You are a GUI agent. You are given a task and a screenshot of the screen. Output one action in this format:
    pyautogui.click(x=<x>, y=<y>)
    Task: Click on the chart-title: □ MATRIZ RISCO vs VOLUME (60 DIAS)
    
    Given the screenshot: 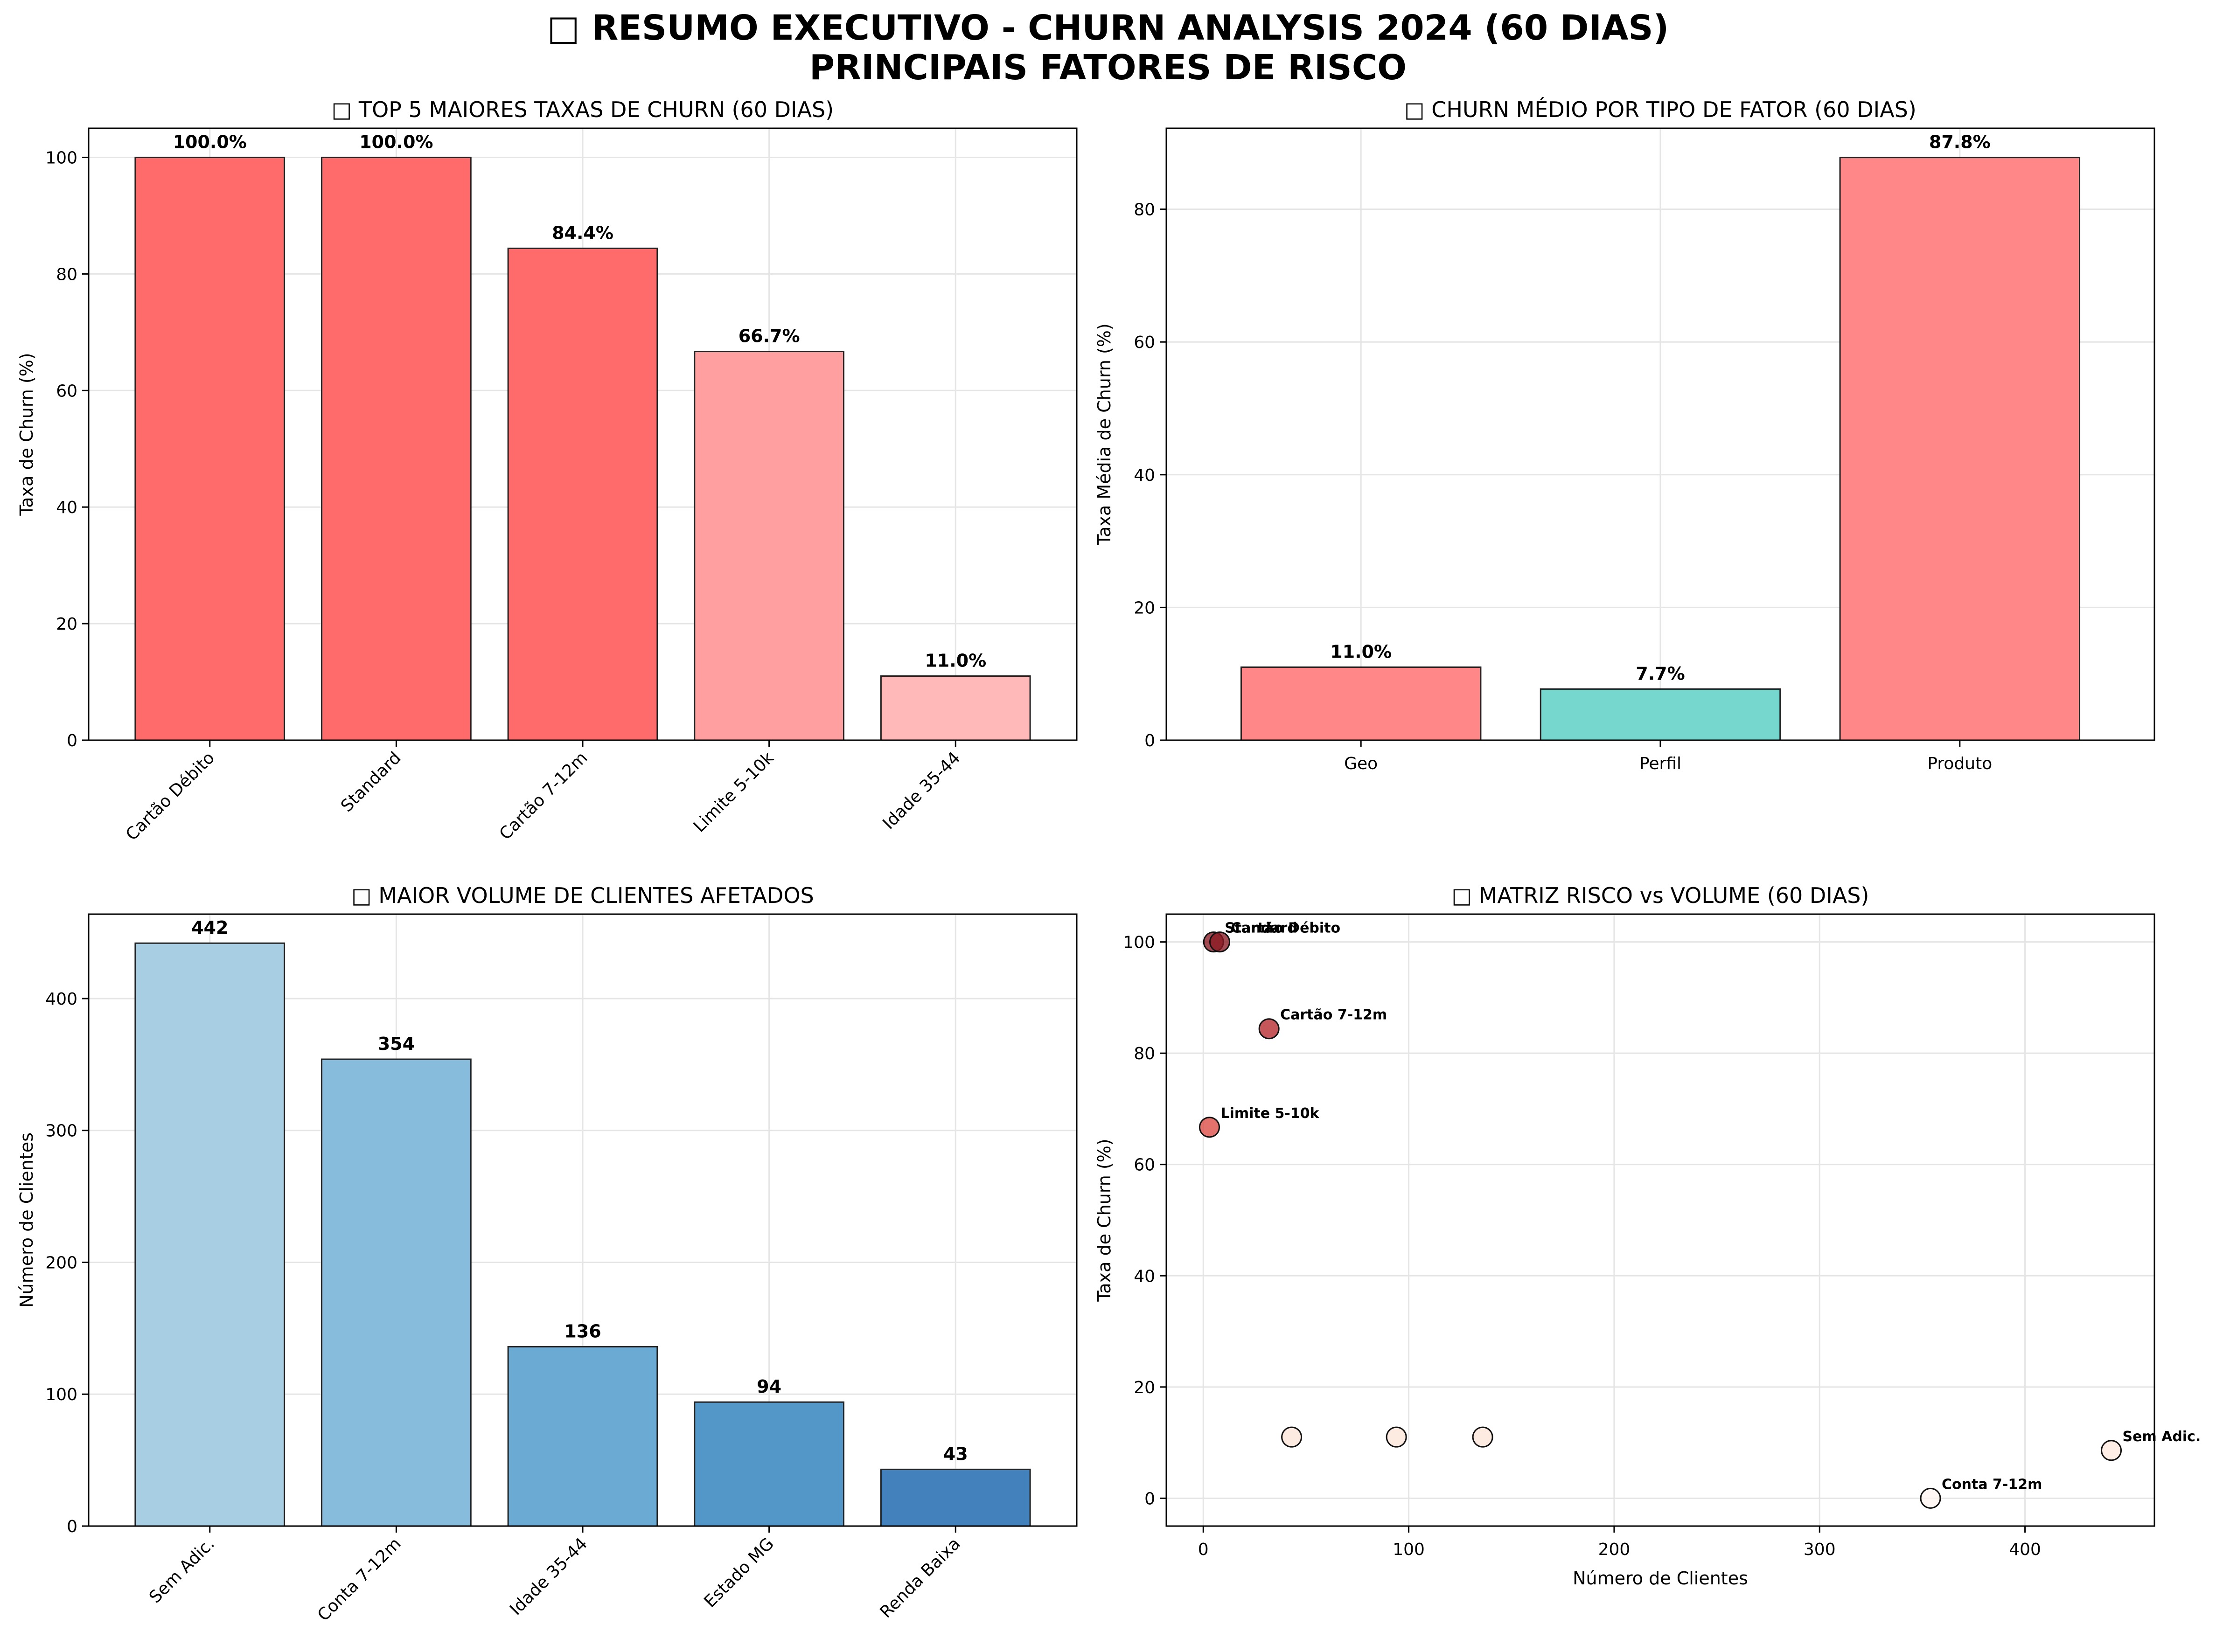 What is the action you would take?
    pyautogui.click(x=1660, y=896)
    